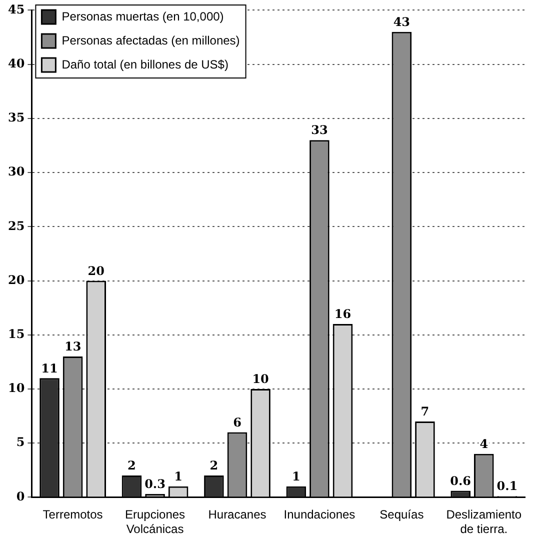 This screenshot has height=545, width=535. I want to click on y-tick-label: 15, so click(16, 333).